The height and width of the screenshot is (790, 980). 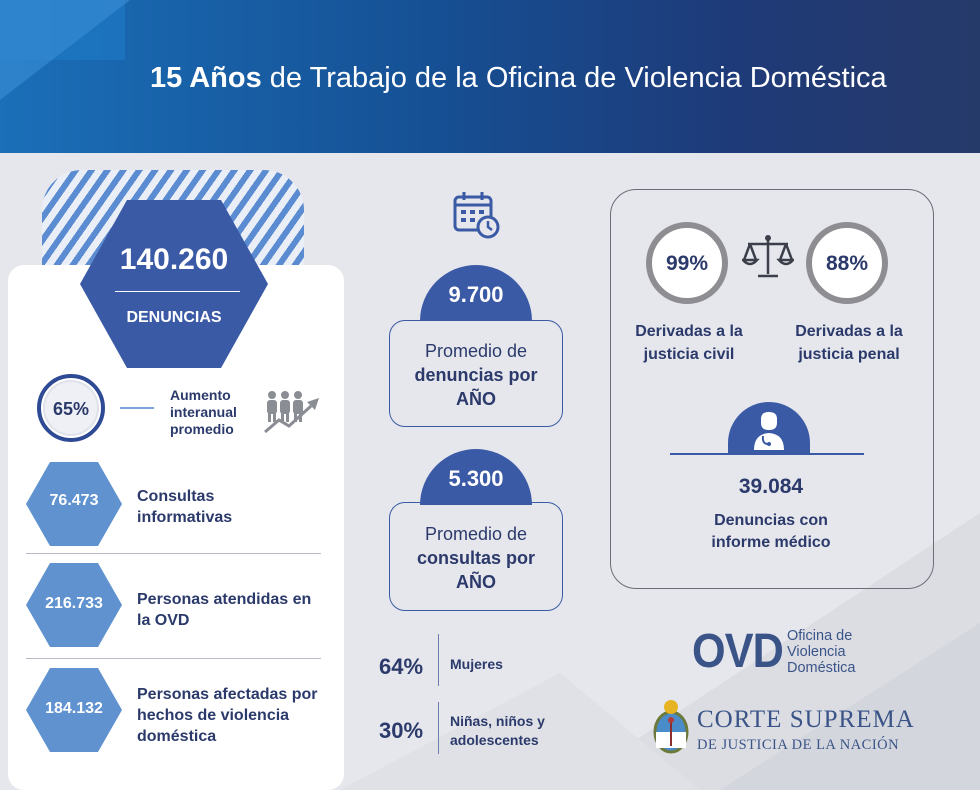 I want to click on mujeres-label: Mujeres, so click(x=476, y=664).